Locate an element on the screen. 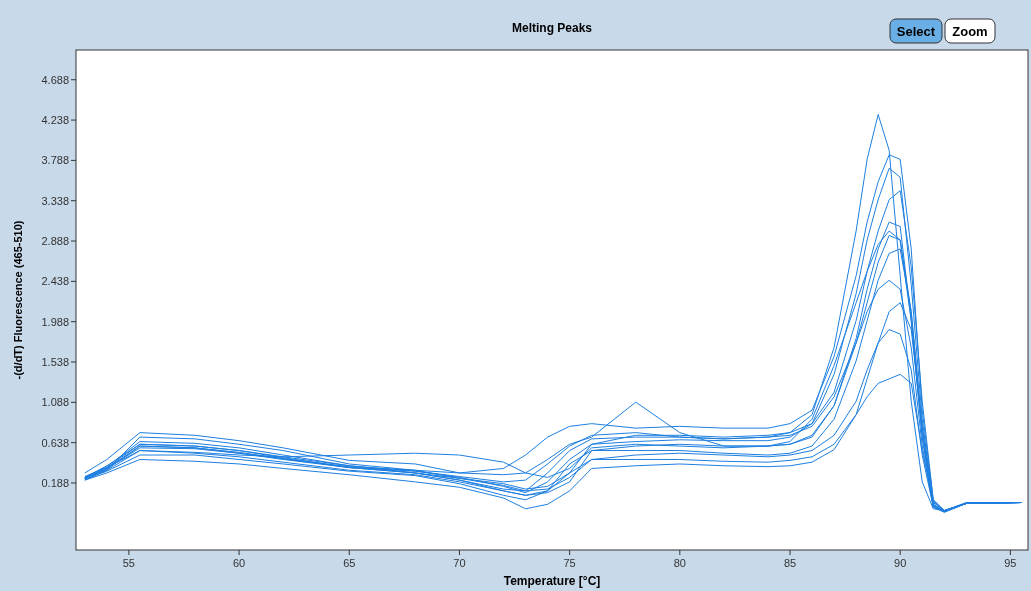  y-tick-label: 2.888 is located at coordinates (55, 241).